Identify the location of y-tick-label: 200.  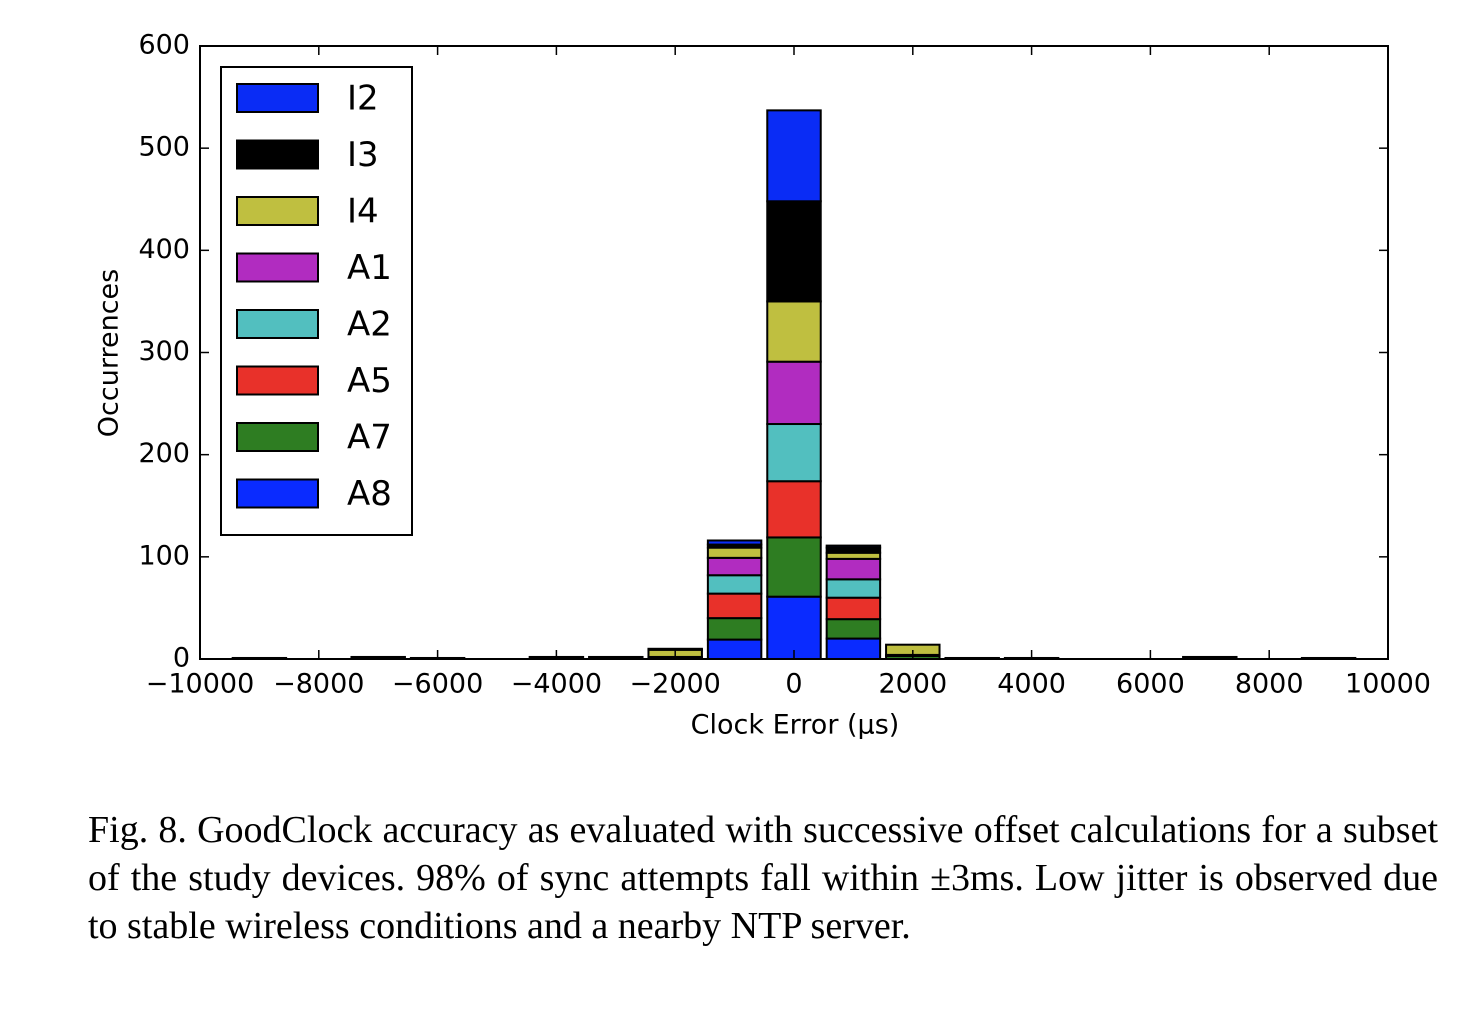
(164, 453).